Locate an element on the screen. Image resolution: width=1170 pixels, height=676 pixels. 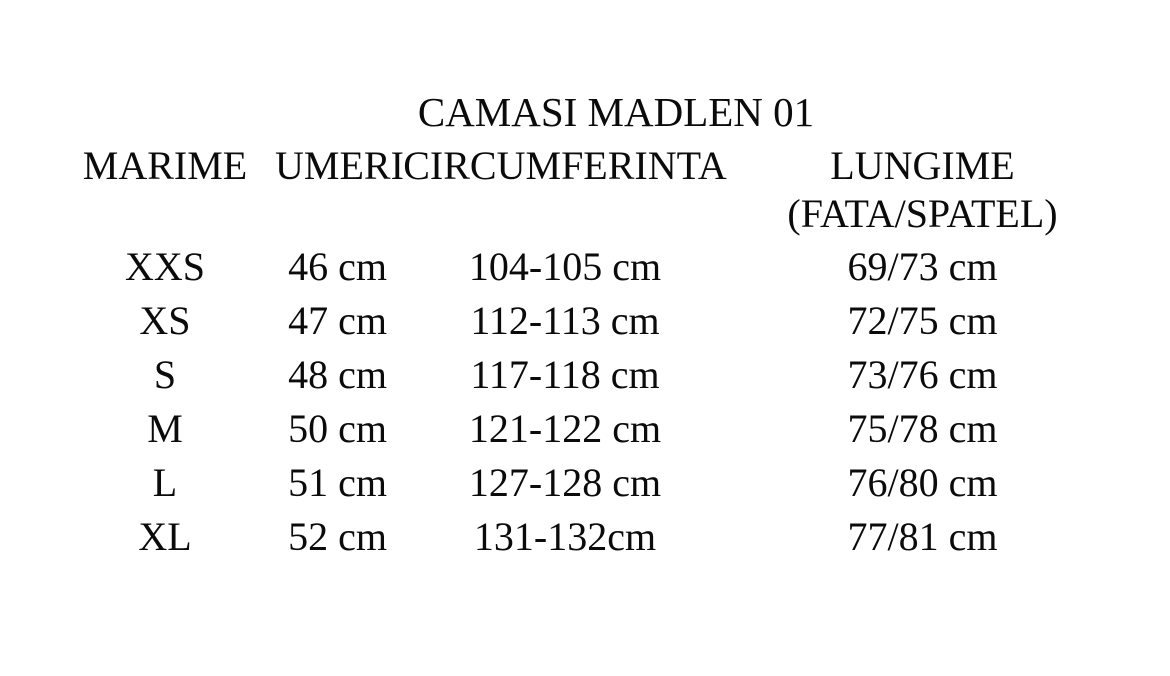
lungime-cell: 76/80 cm is located at coordinates (922, 482).